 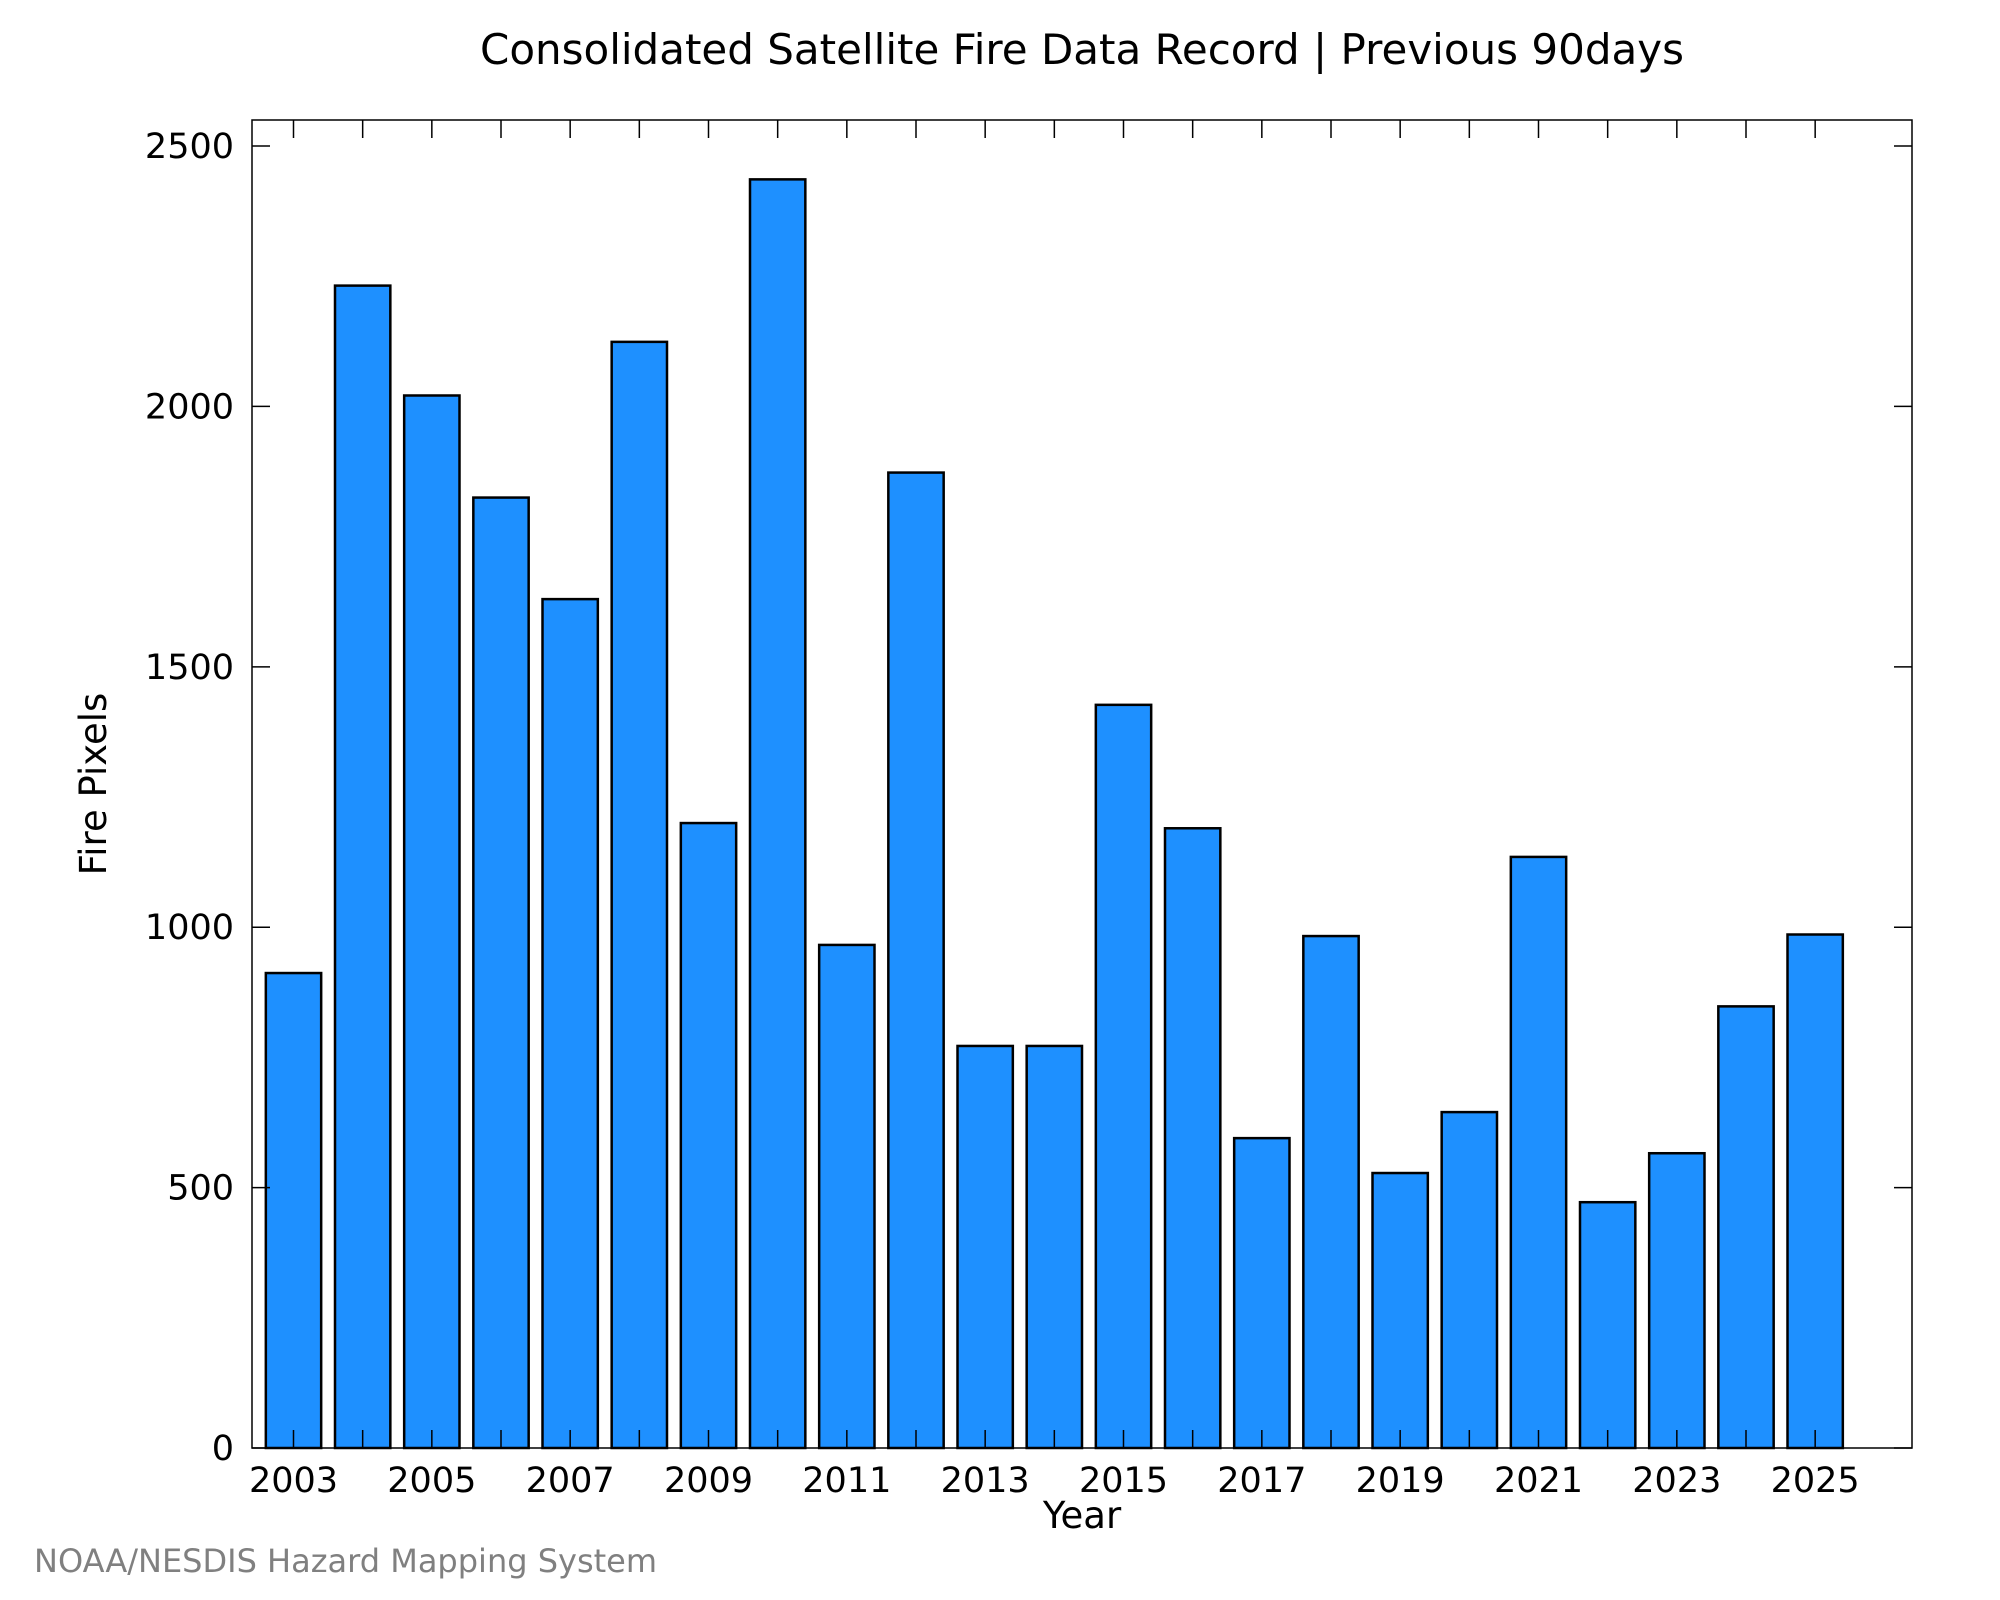 I want to click on bar-2016, so click(x=1192, y=1138).